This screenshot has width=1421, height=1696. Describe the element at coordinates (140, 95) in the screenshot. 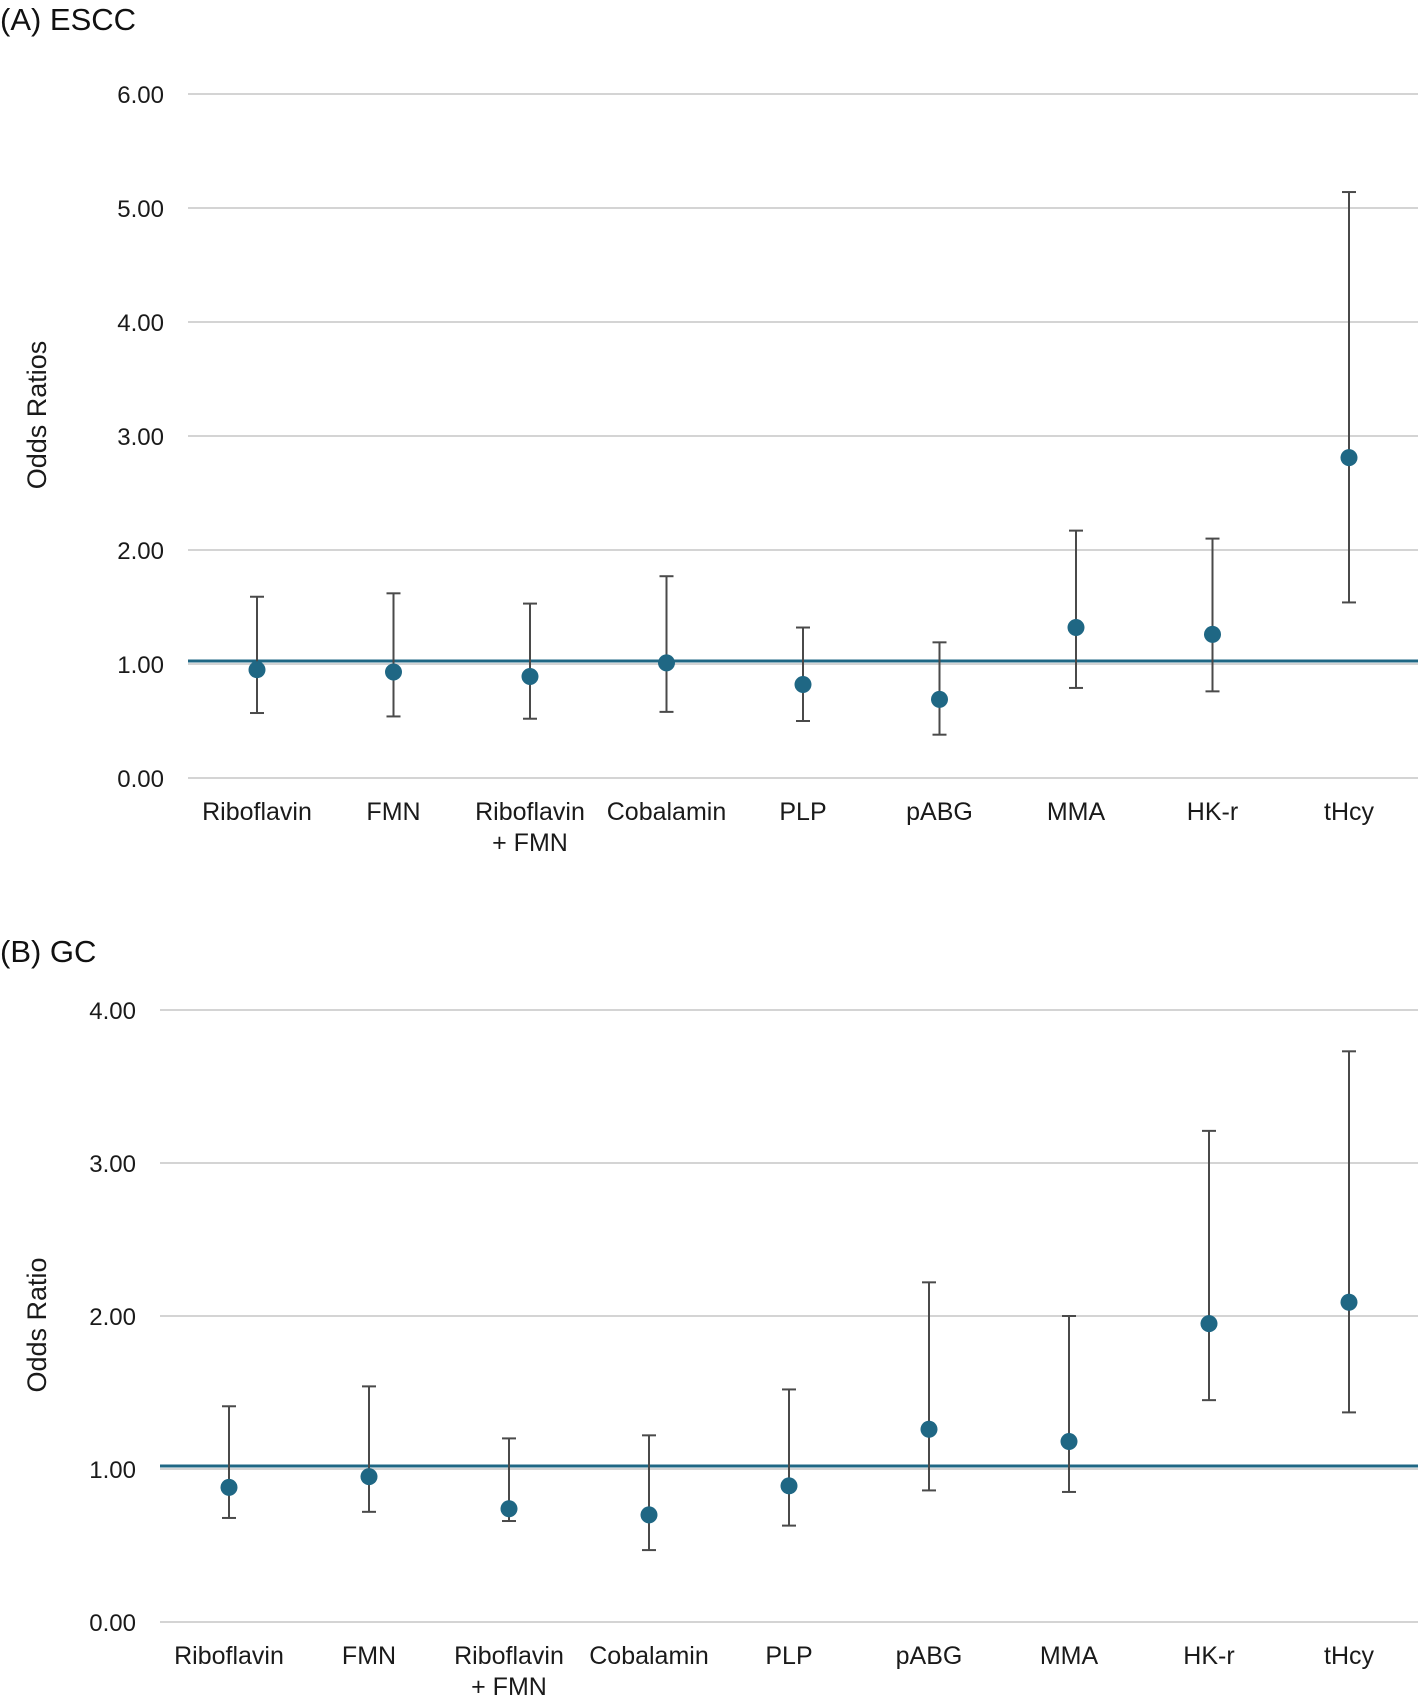

I see `y-tick-label: 6.00` at that location.